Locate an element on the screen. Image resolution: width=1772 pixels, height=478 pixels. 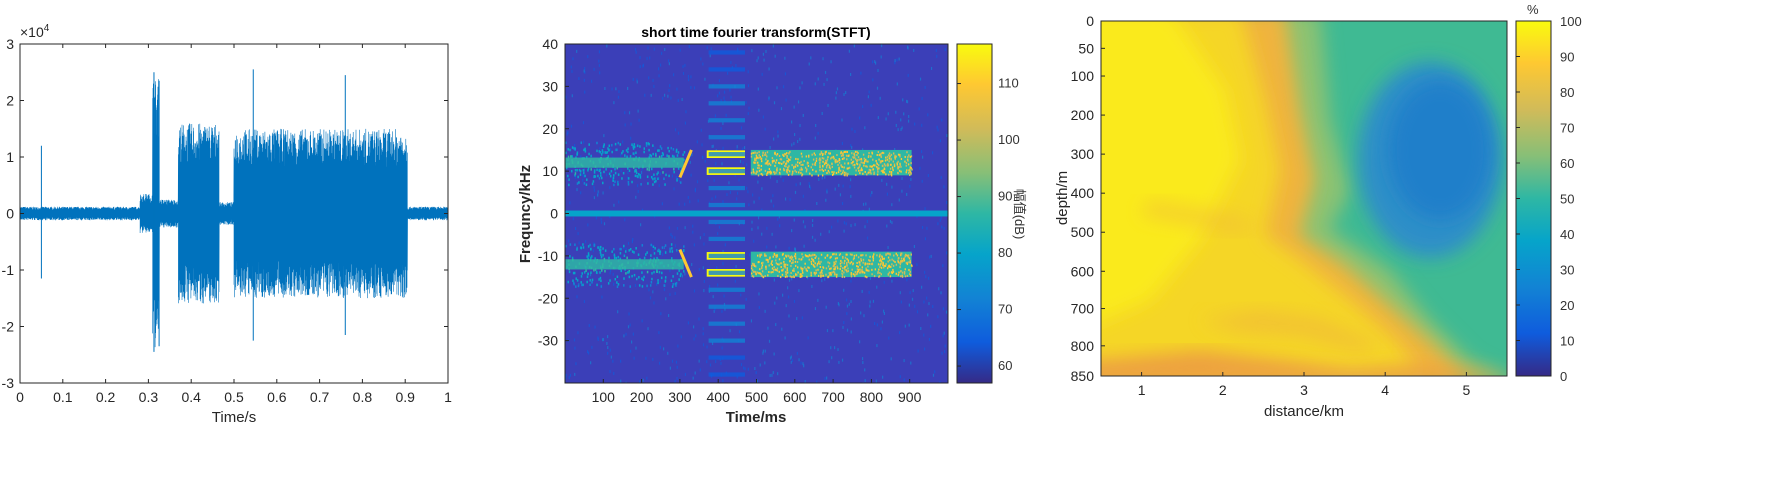
waveform-y-tick-label: 1 is located at coordinates (10, 157).